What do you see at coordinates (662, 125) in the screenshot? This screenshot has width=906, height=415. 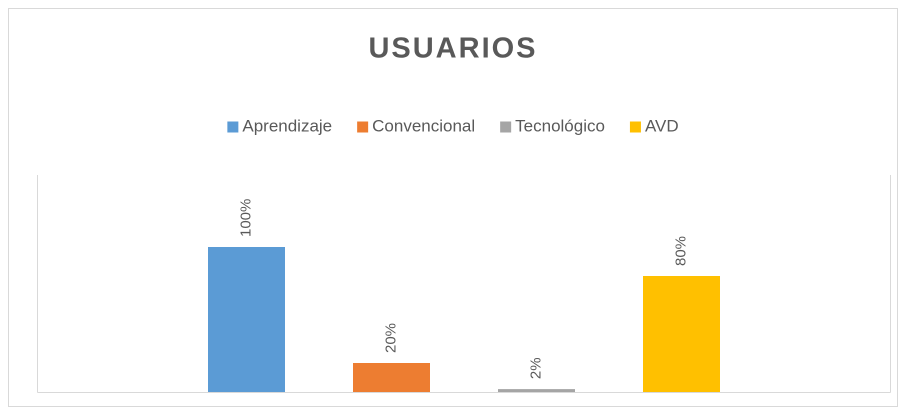 I see `legend-label: AVD` at bounding box center [662, 125].